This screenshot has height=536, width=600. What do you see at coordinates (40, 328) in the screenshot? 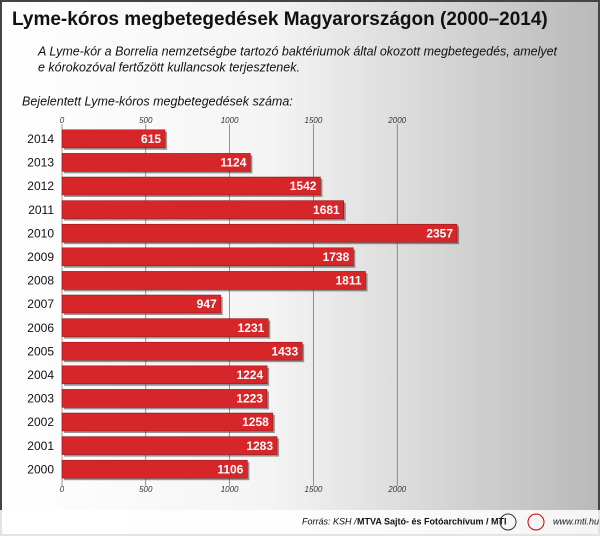
I see `y-tick-label: 2006` at bounding box center [40, 328].